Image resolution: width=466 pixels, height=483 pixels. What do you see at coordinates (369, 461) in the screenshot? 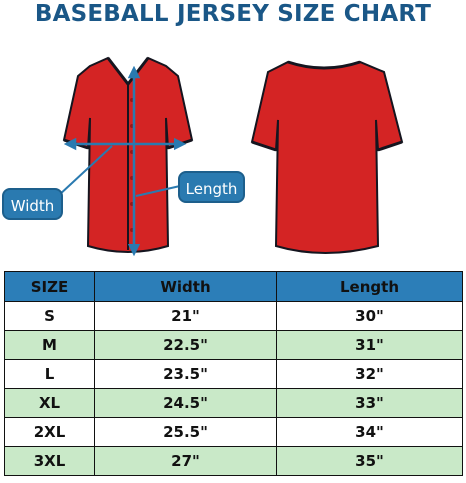
I see `length-cell: 35"` at bounding box center [369, 461].